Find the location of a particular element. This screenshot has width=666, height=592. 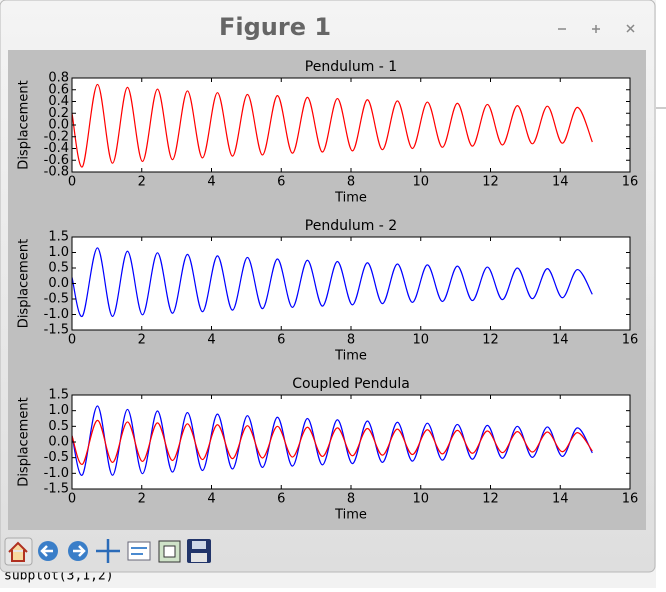

chart-title: Pendulum - 2 is located at coordinates (351, 226).